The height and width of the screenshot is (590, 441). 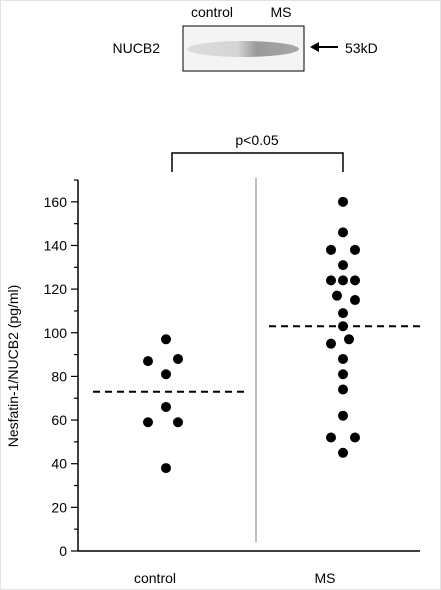 What do you see at coordinates (63, 551) in the screenshot?
I see `y-tick-label: 0` at bounding box center [63, 551].